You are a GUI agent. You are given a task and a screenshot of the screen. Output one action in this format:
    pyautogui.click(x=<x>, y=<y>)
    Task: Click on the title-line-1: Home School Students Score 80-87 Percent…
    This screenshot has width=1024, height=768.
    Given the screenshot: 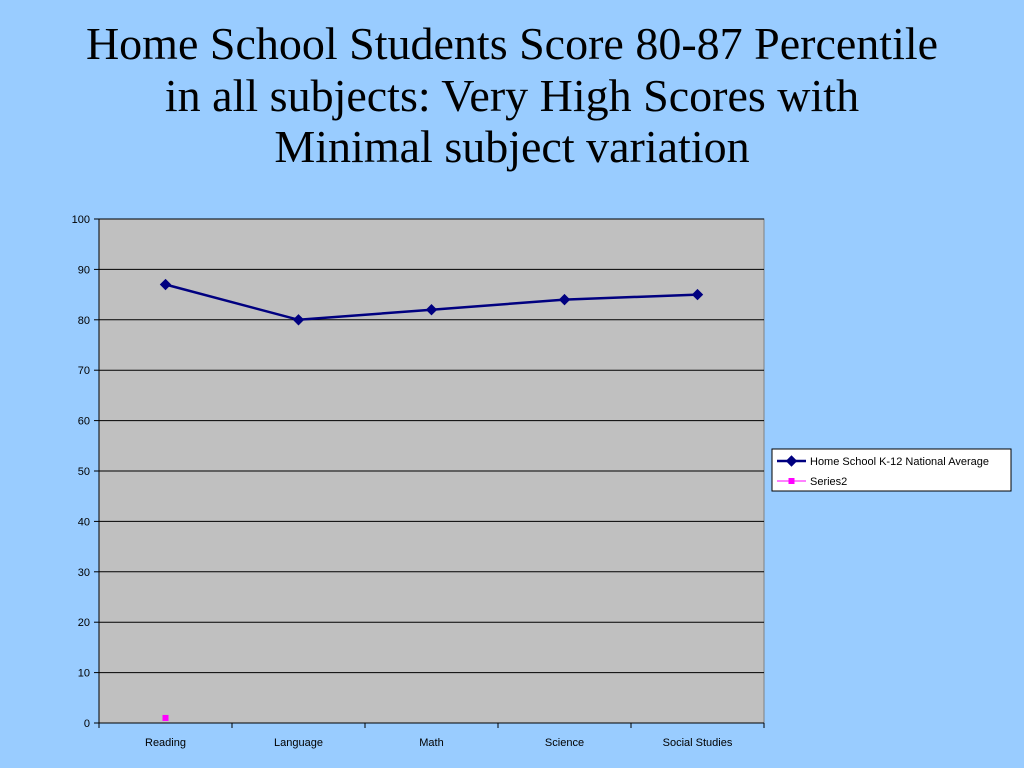 What is the action you would take?
    pyautogui.click(x=512, y=43)
    